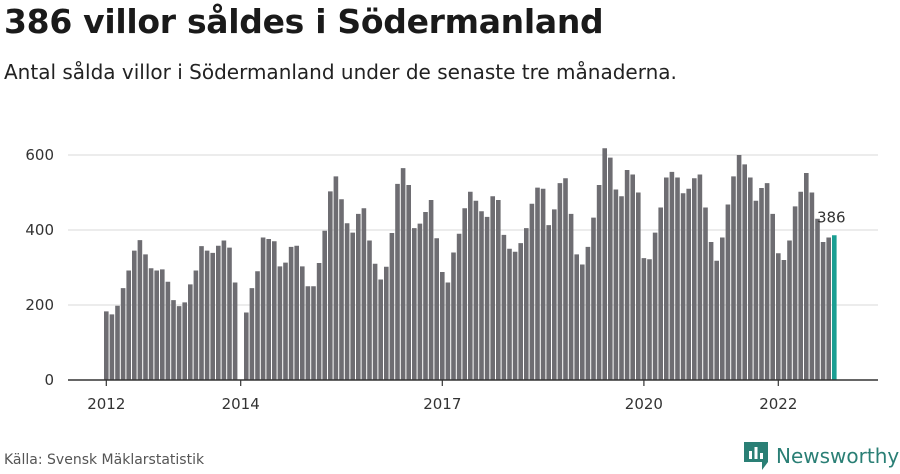  Describe the element at coordinates (39, 230) in the screenshot. I see `y-tick-label: 400` at that location.